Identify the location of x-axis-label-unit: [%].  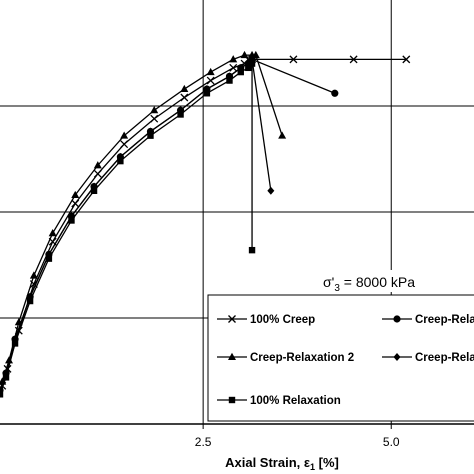
(327, 462).